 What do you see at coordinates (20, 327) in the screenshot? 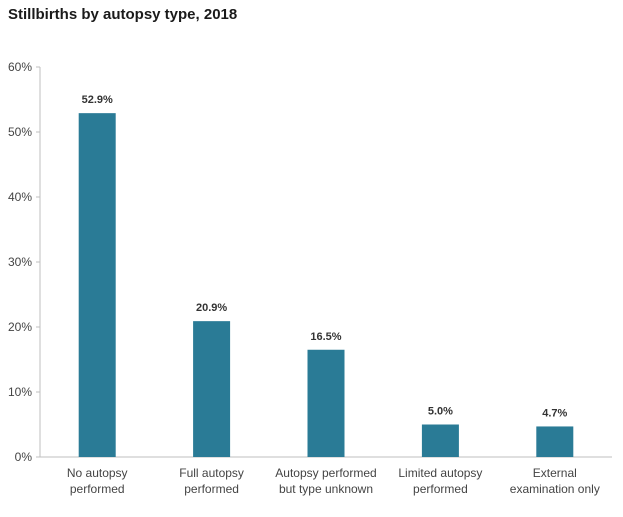
I see `y-tick-label: 20%` at bounding box center [20, 327].